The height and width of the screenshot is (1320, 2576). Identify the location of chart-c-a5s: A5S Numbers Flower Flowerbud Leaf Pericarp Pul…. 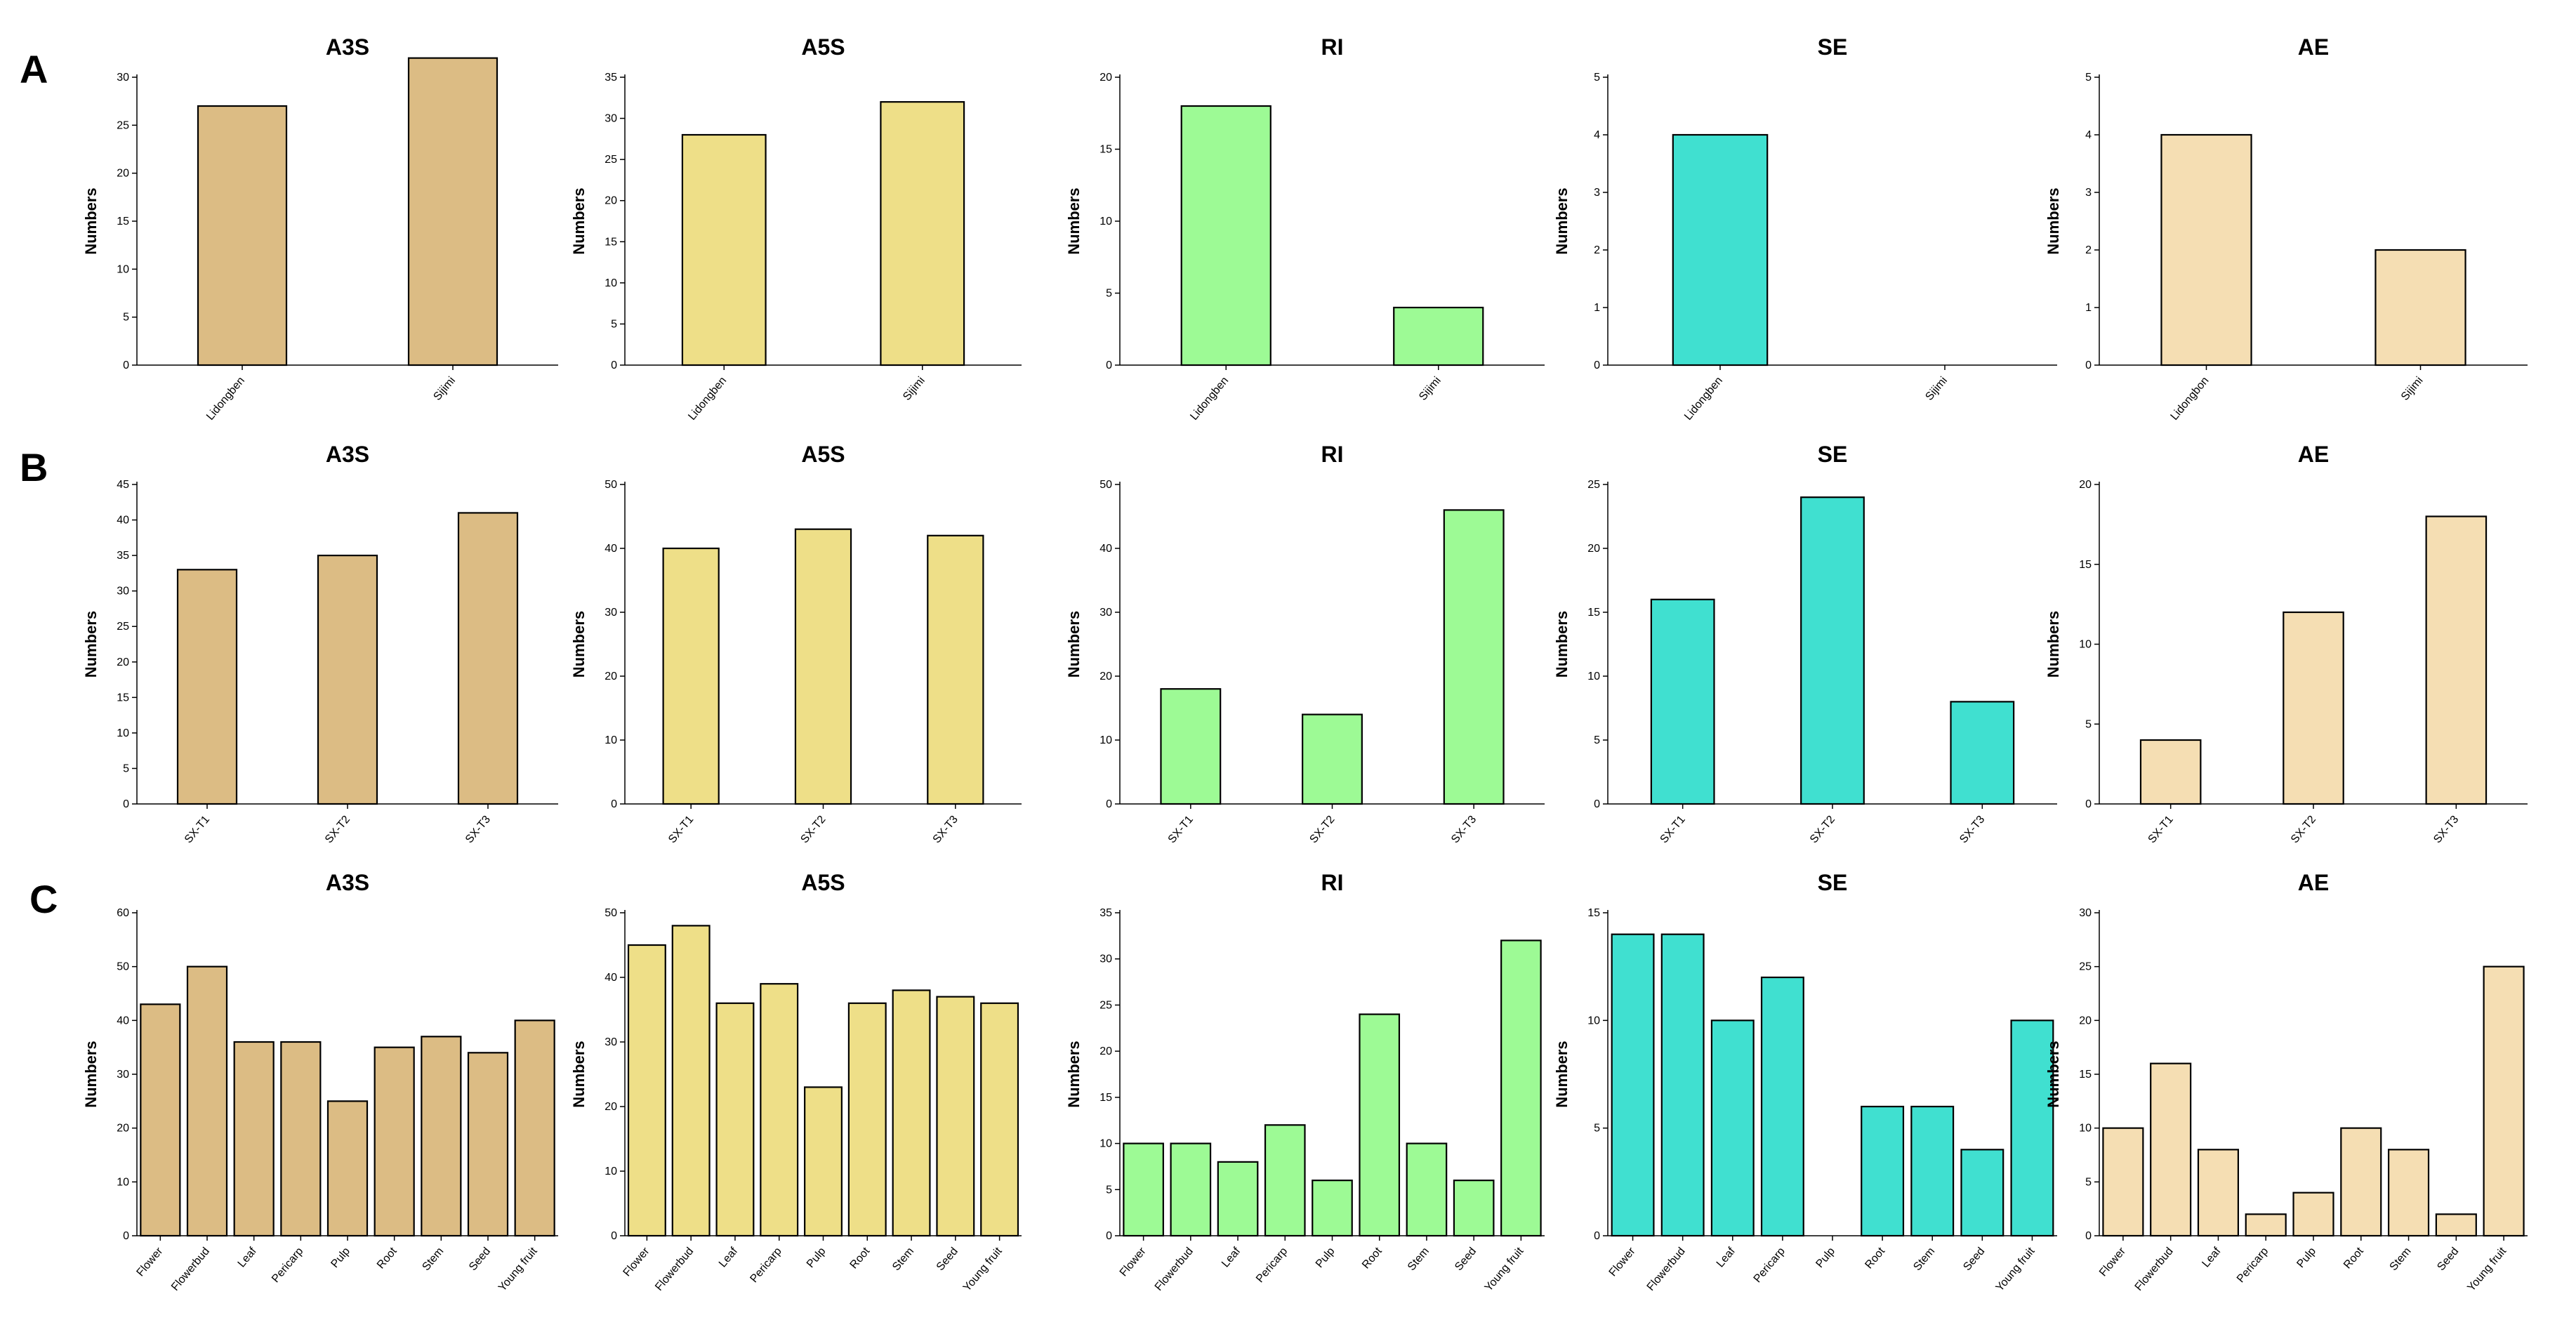
(796, 1082).